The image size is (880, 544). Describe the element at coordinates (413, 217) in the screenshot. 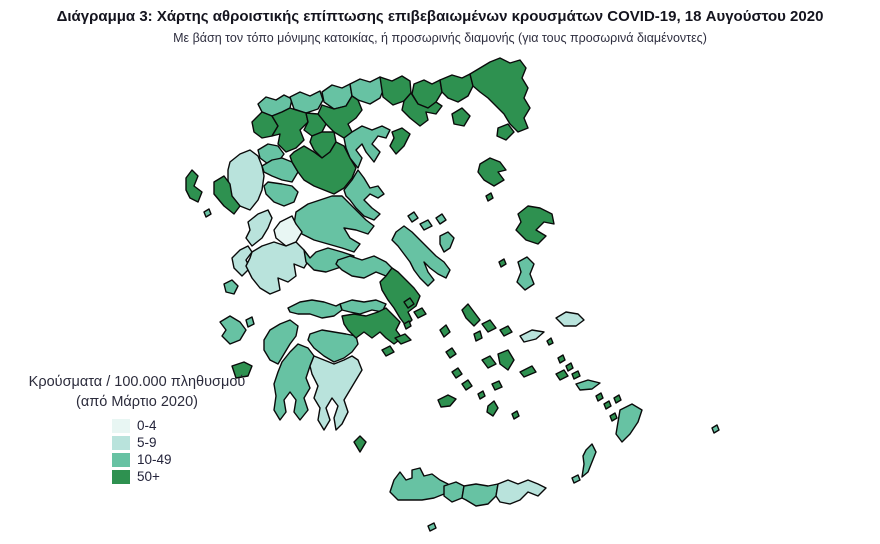

I see `region-skiathos` at that location.